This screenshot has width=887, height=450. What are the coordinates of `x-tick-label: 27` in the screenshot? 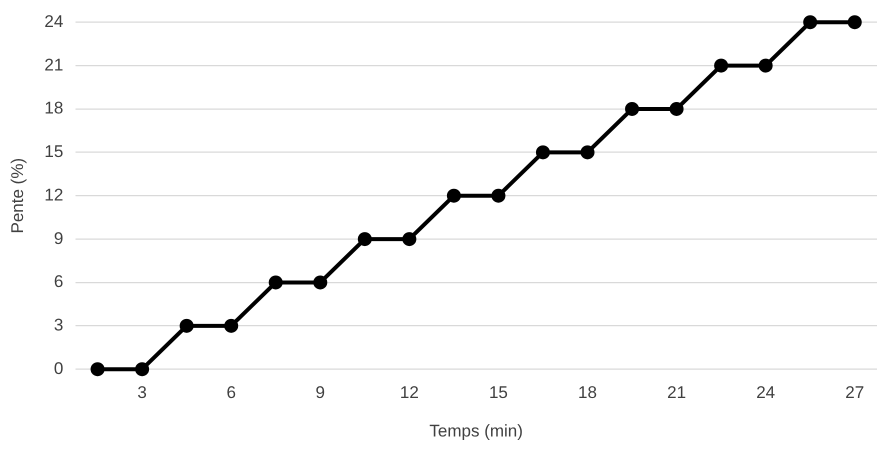 It's located at (854, 392).